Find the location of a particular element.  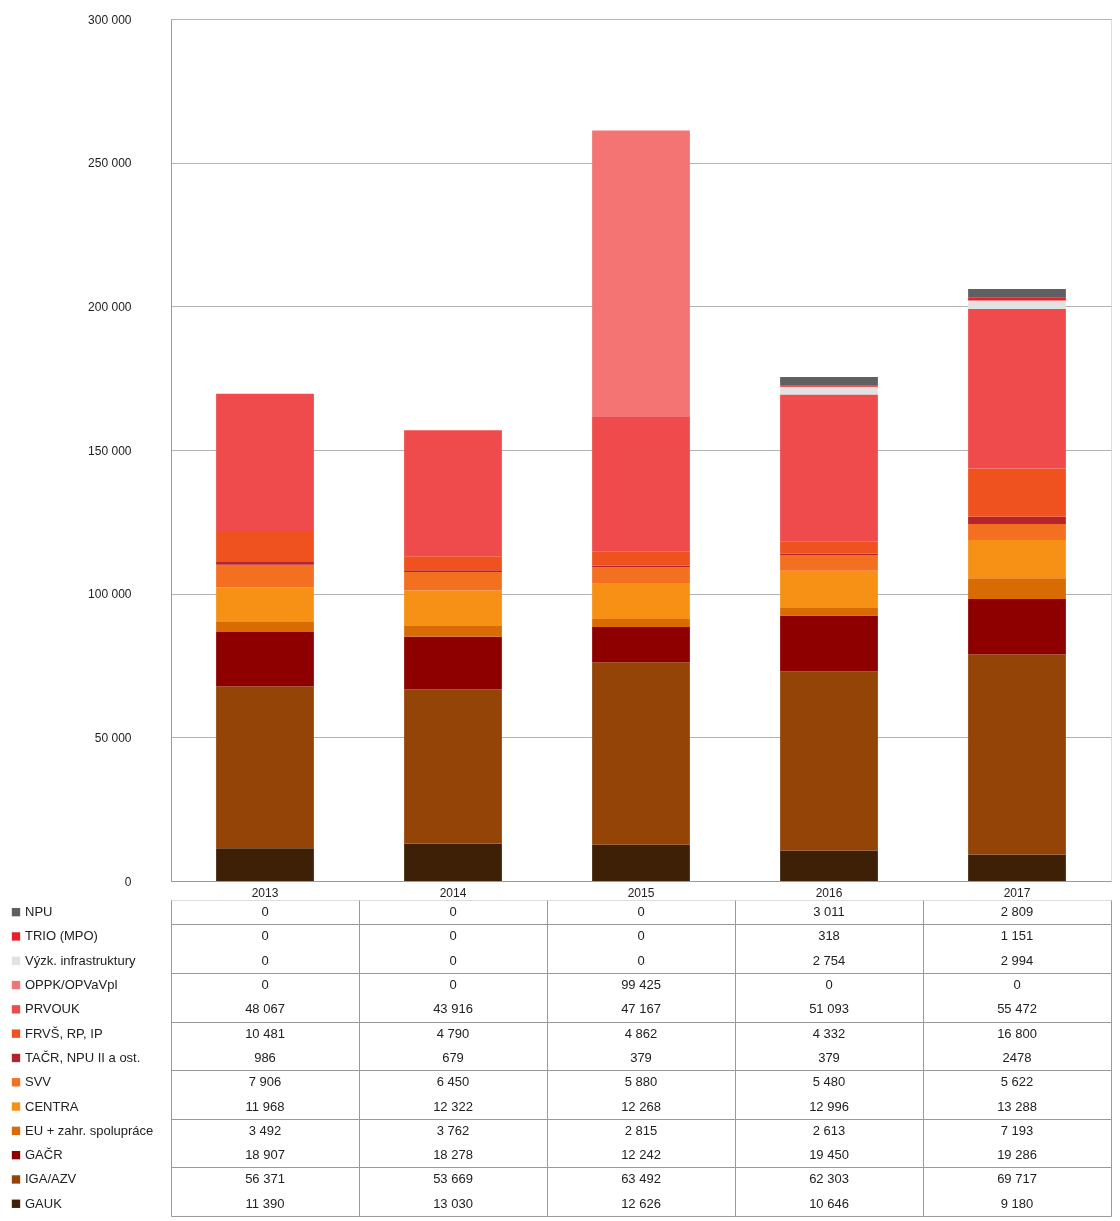

legend-label: PRVOUK is located at coordinates (52, 1009).